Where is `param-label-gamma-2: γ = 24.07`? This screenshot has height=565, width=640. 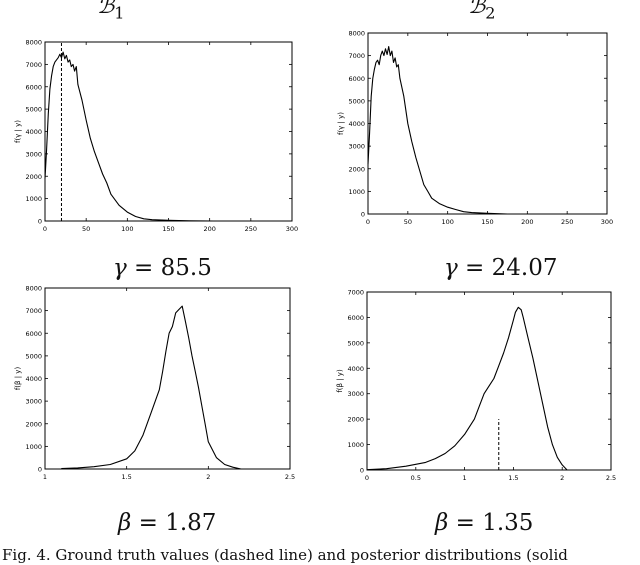 param-label-gamma-2: γ = 24.07 is located at coordinates (501, 268).